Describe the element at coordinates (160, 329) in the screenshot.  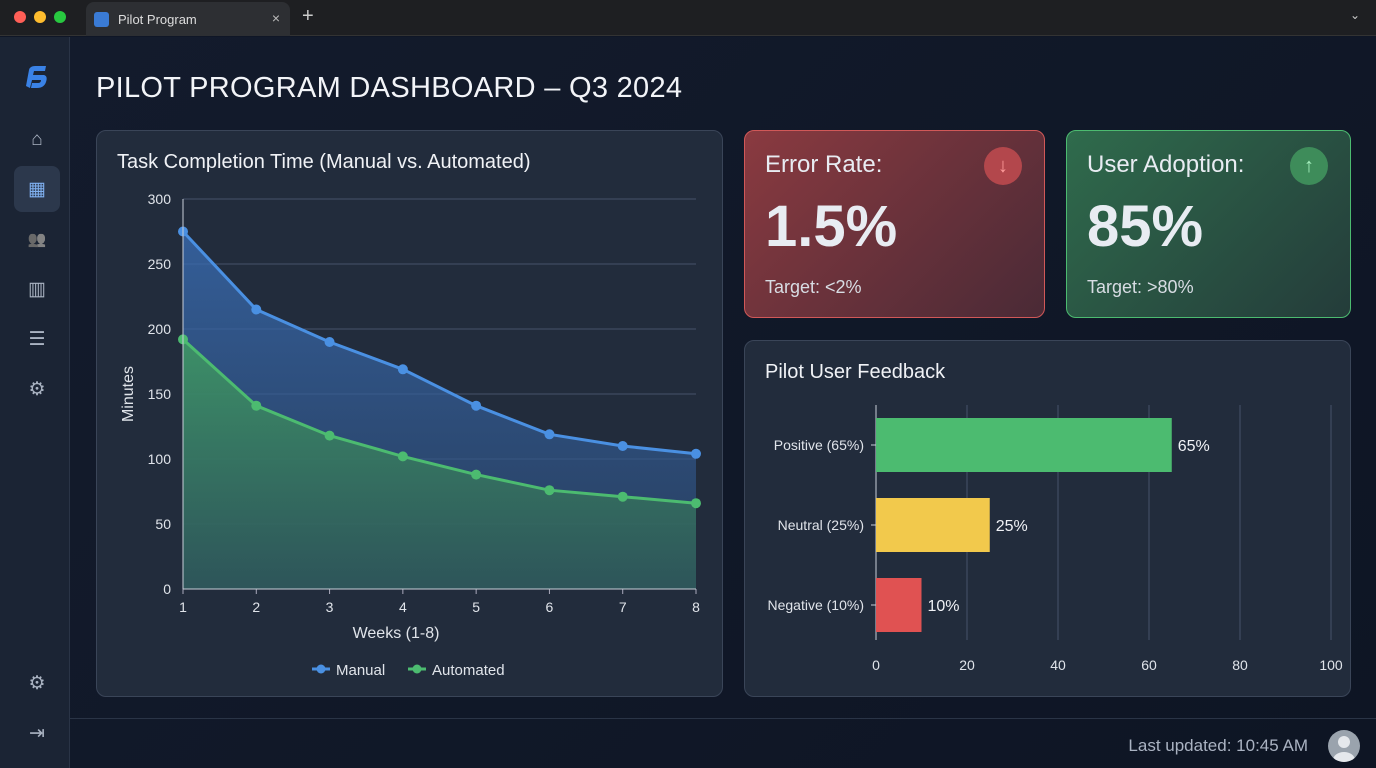
I see `y-tick-label: 200` at that location.